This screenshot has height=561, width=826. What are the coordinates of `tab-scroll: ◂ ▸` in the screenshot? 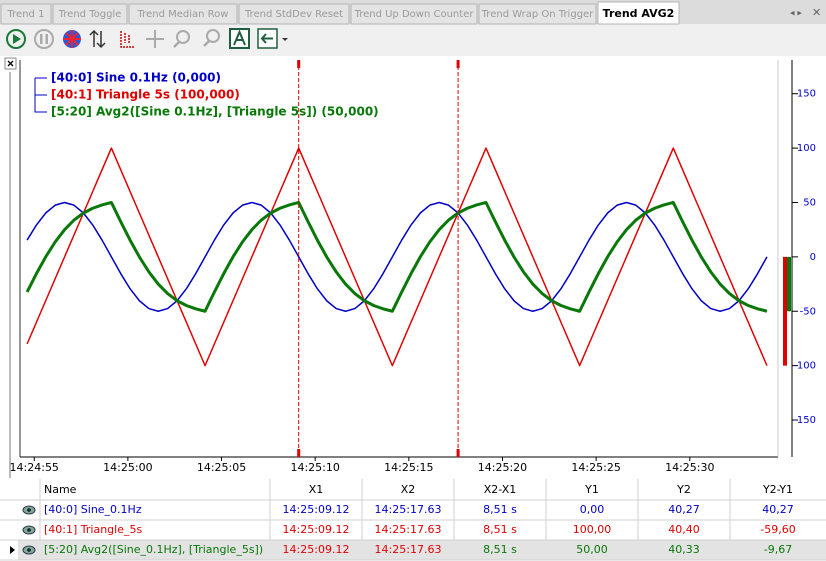 It's located at (796, 14).